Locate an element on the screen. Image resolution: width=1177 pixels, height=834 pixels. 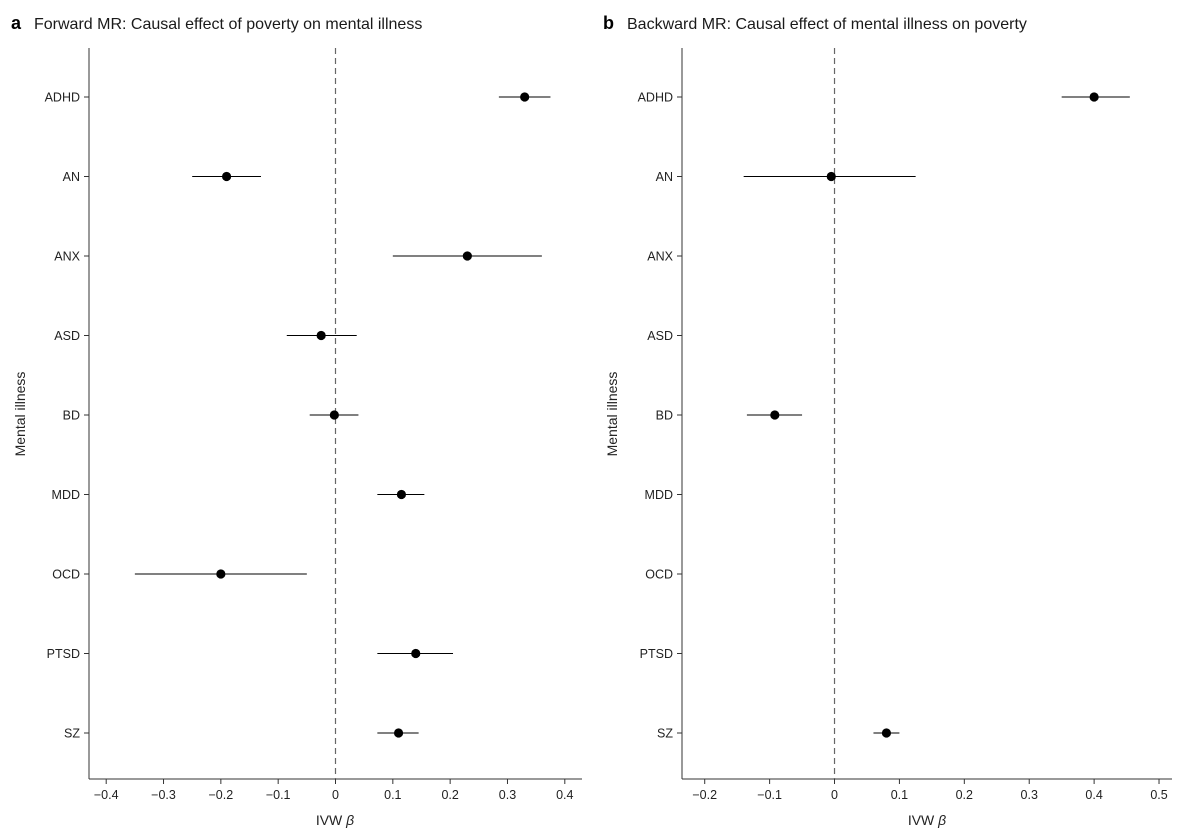
panel-b-x-tick-label: 0.4 is located at coordinates (1093, 795).